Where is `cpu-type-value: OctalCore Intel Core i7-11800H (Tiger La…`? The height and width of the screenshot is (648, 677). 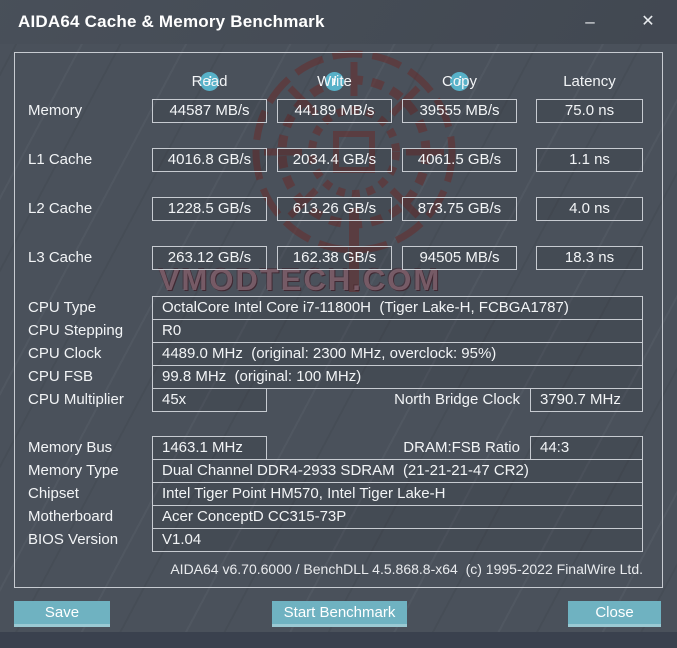
cpu-type-value: OctalCore Intel Core i7-11800H (Tiger La… is located at coordinates (397, 308).